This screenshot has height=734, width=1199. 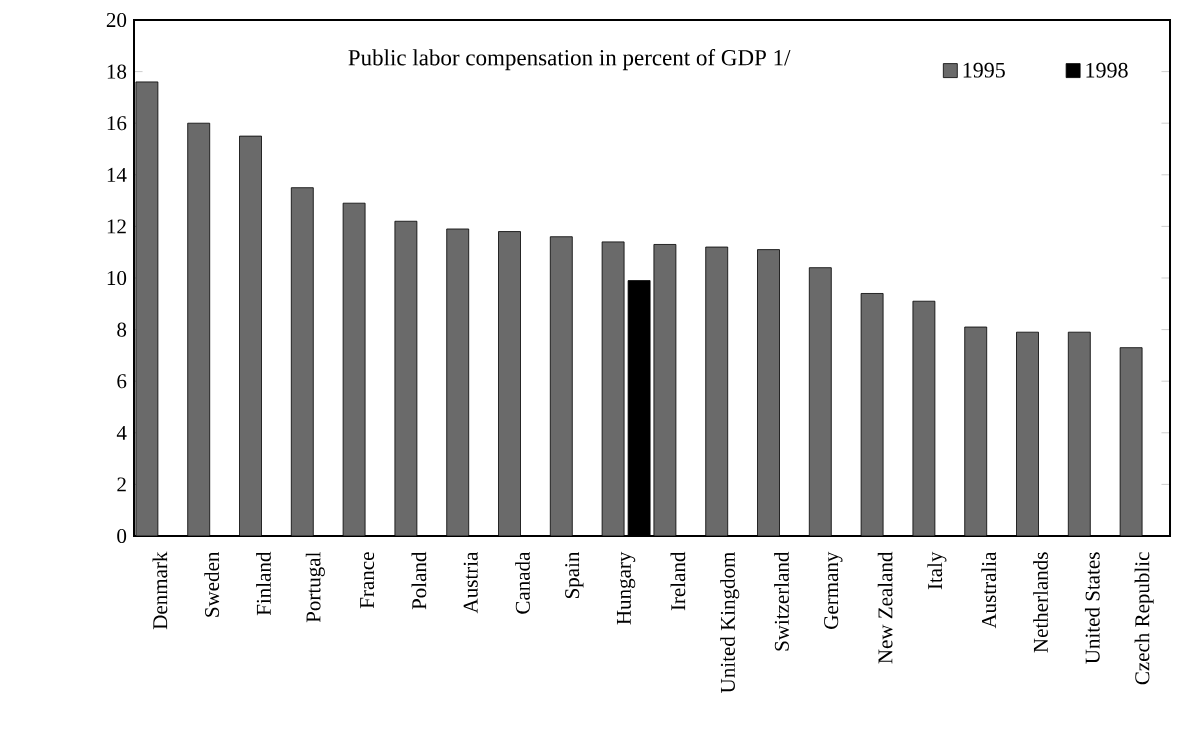 What do you see at coordinates (574, 575) in the screenshot?
I see `x-tick-label: Spain` at bounding box center [574, 575].